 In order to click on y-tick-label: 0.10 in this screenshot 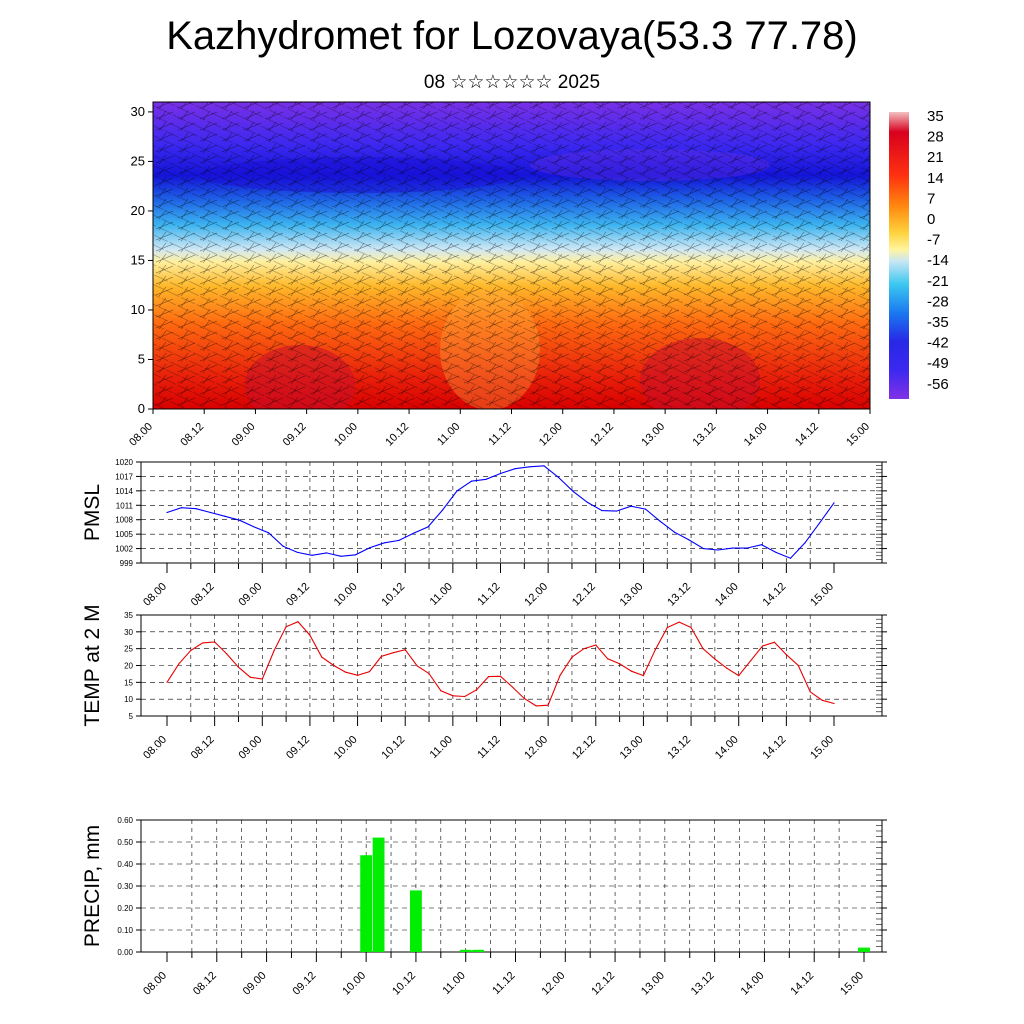, I will do `click(125, 930)`.